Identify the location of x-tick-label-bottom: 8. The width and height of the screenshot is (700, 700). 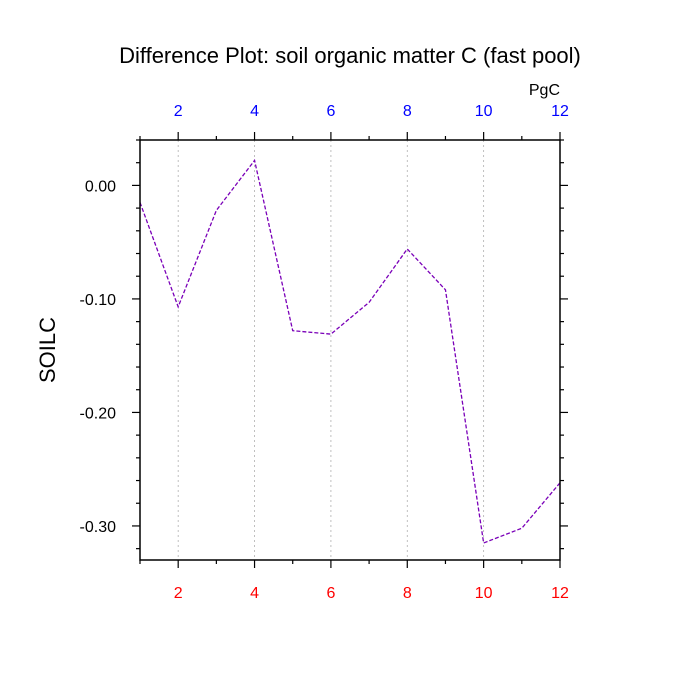
(407, 593).